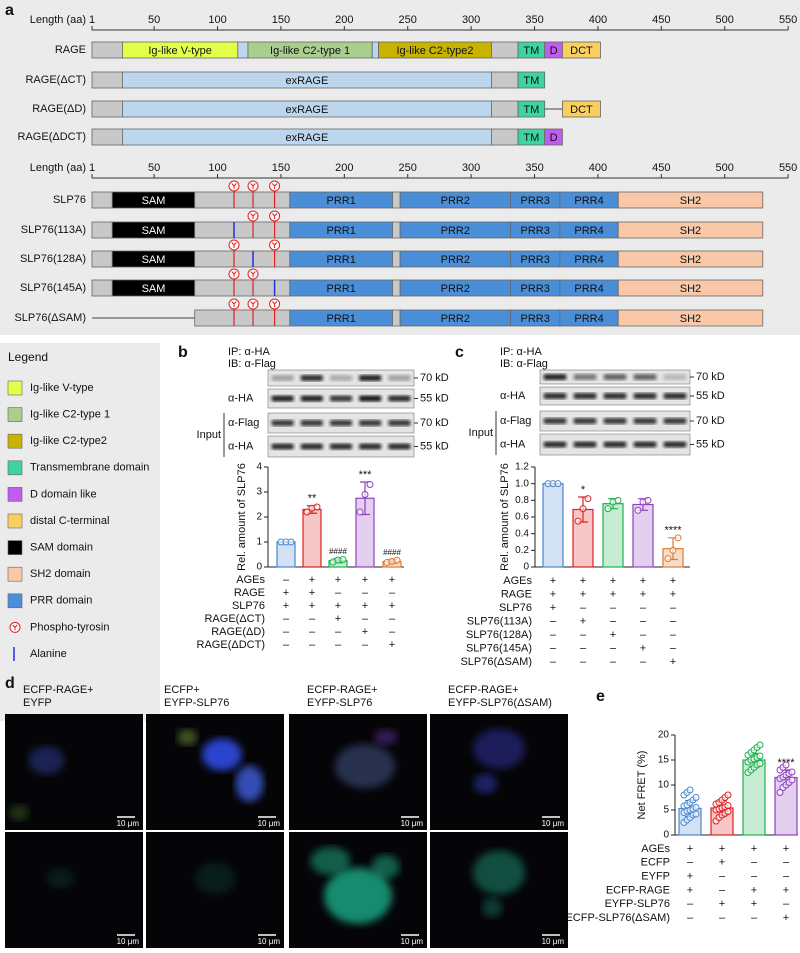 The image size is (800, 953). I want to click on blot-header: IB: α-Flag, so click(252, 364).